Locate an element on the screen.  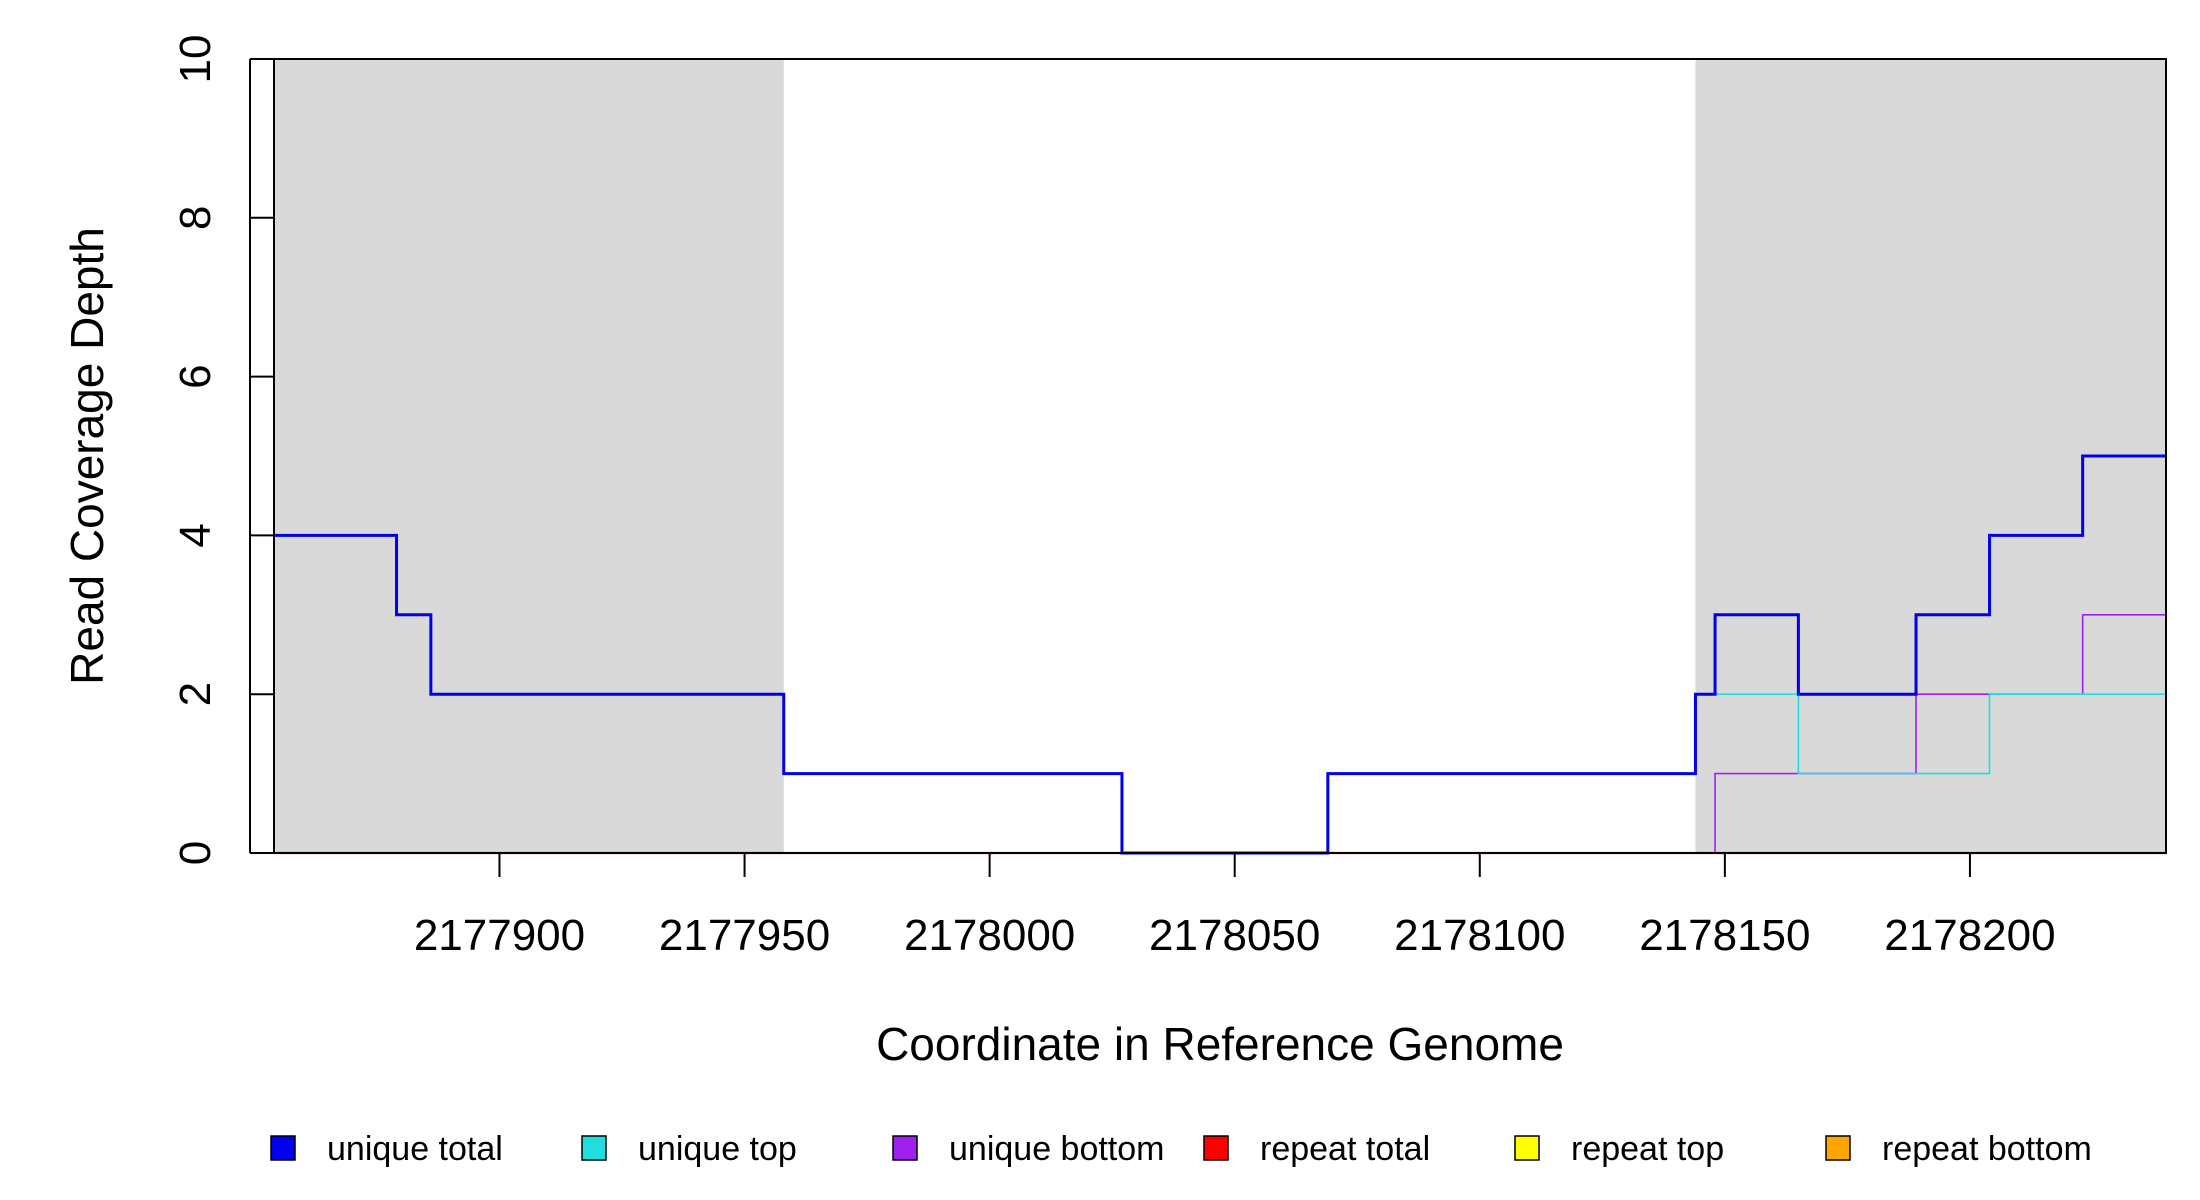
legend-swatch-unique-bottom is located at coordinates (905, 1148).